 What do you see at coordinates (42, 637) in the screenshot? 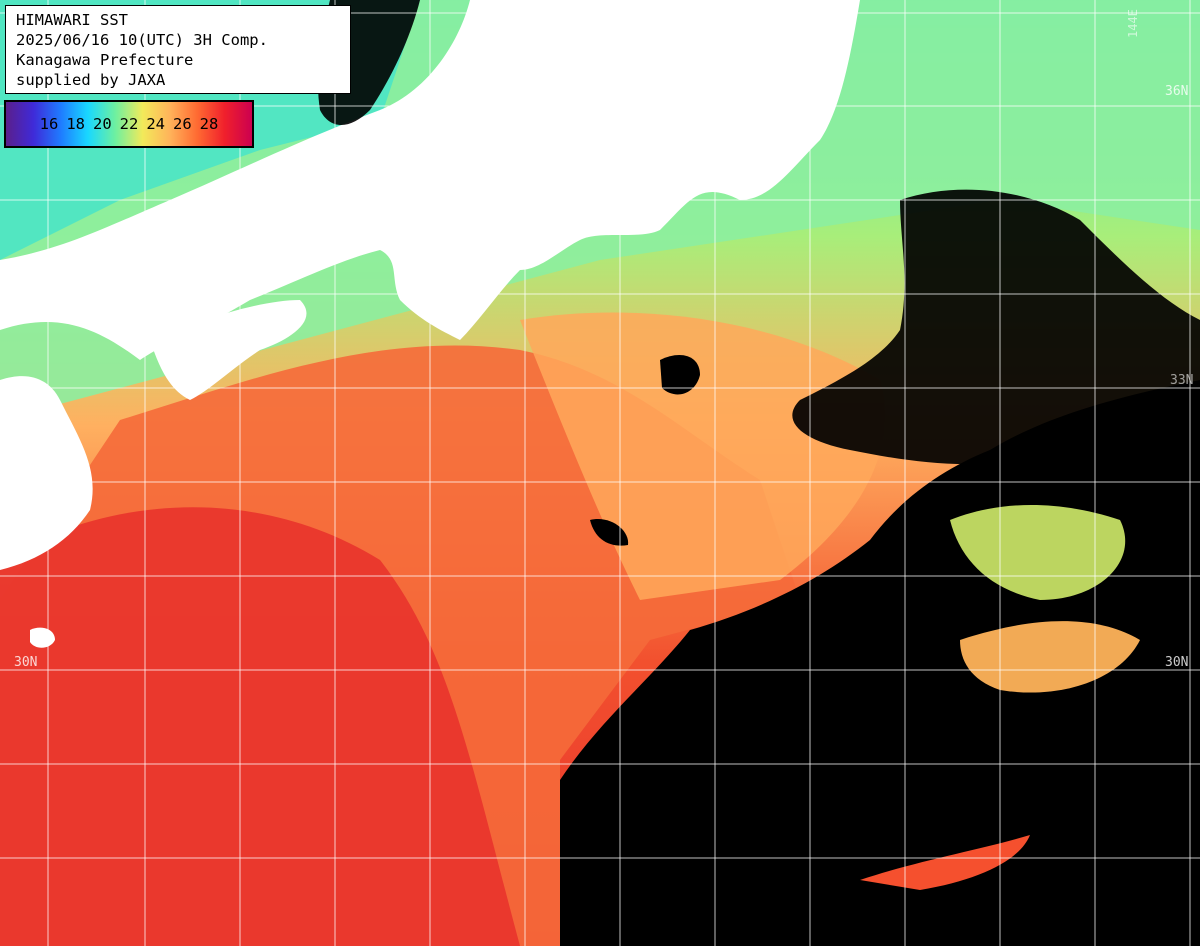
I see `island-south` at bounding box center [42, 637].